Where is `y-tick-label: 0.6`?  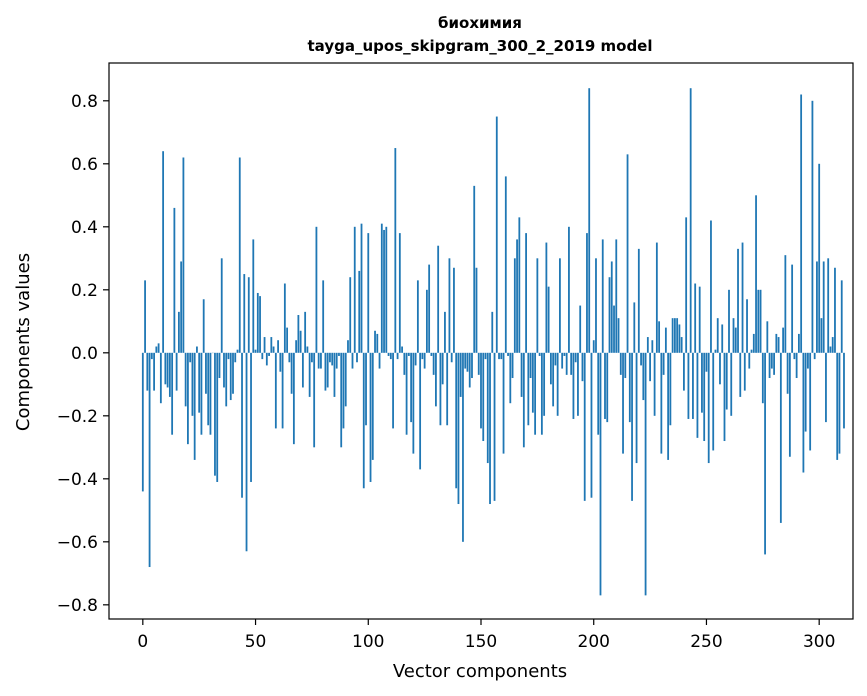 y-tick-label: 0.6 is located at coordinates (84, 165).